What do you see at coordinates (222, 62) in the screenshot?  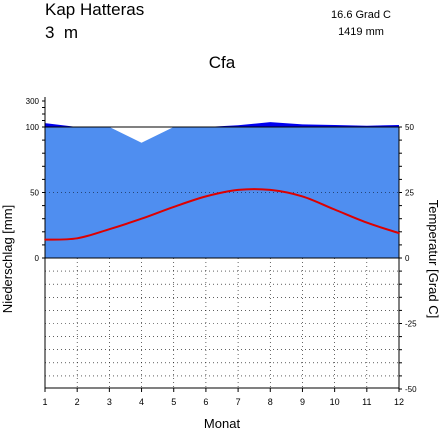 I see `climate-class: Cfa` at bounding box center [222, 62].